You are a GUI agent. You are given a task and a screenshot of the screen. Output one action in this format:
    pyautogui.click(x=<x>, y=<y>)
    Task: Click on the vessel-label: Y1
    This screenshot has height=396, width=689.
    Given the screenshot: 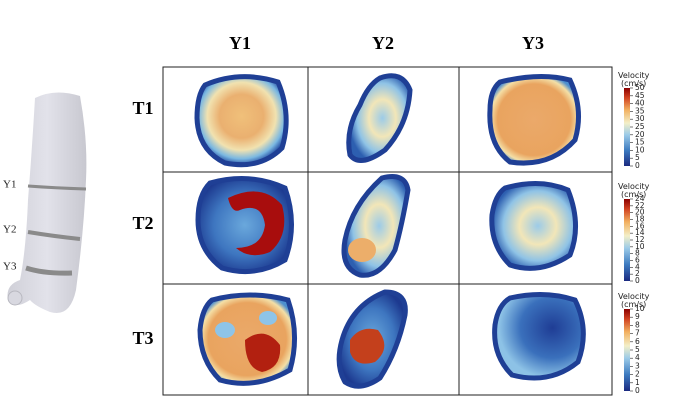 What is the action you would take?
    pyautogui.click(x=9, y=185)
    